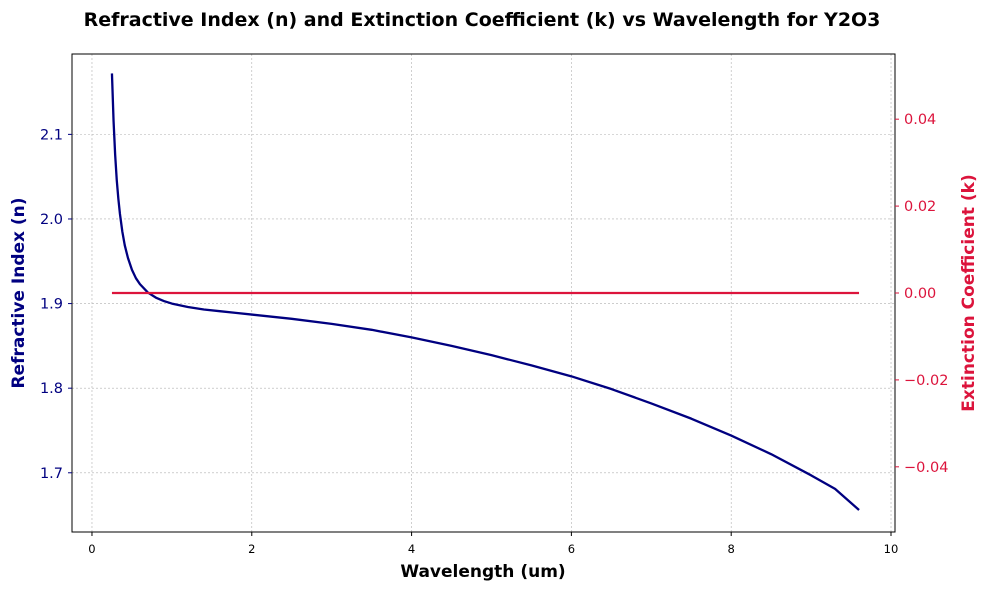  Describe the element at coordinates (19, 292) in the screenshot. I see `left-axis-label: Refractive Index (n)` at that location.